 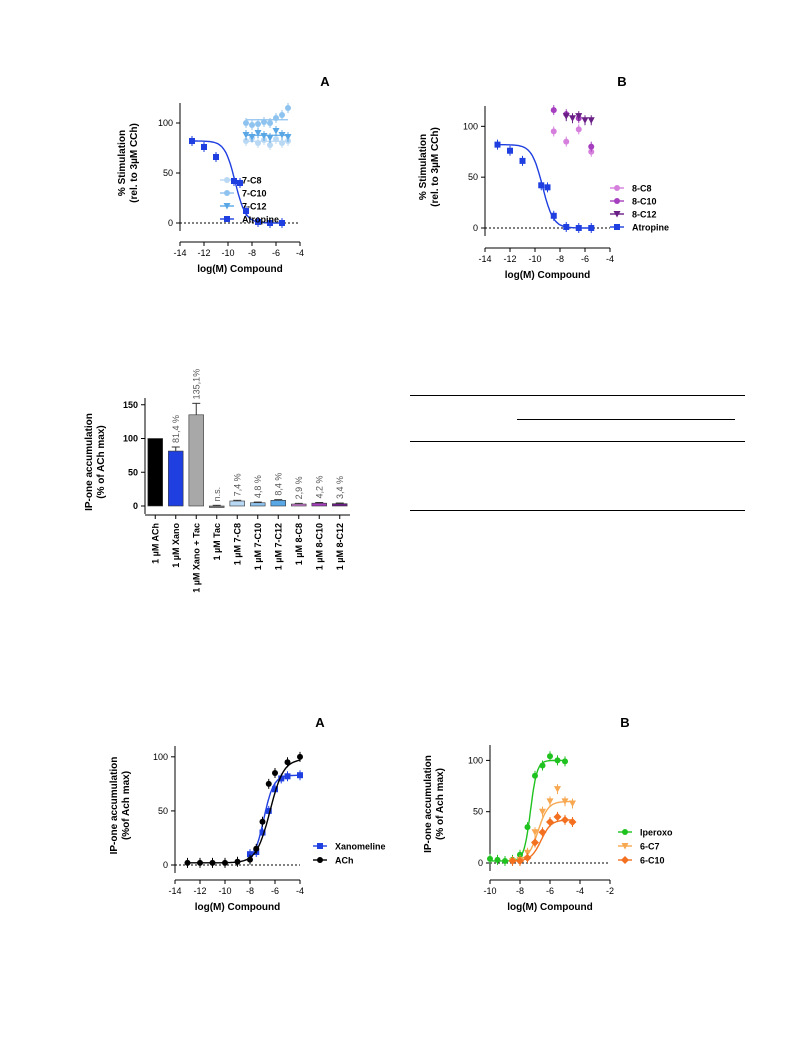 What do you see at coordinates (617, 188) in the screenshot?
I see `legend-marker-8-c8` at bounding box center [617, 188].